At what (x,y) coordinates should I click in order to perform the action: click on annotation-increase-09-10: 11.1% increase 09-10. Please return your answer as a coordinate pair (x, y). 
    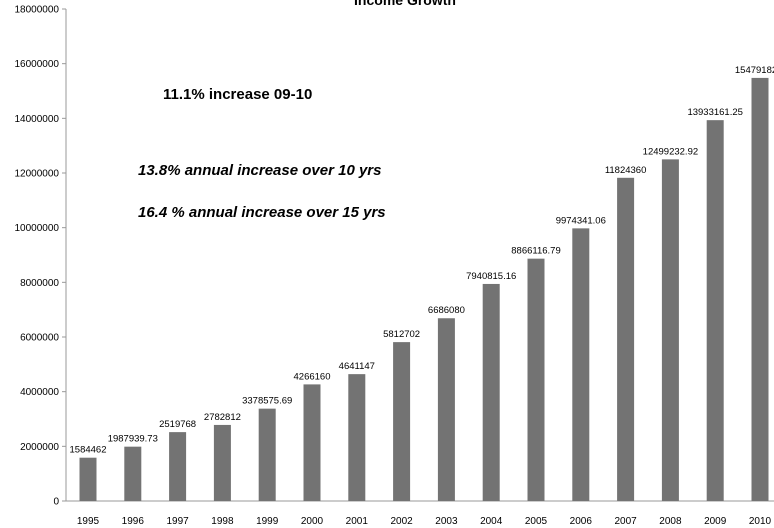
    Looking at the image, I should click on (237, 94).